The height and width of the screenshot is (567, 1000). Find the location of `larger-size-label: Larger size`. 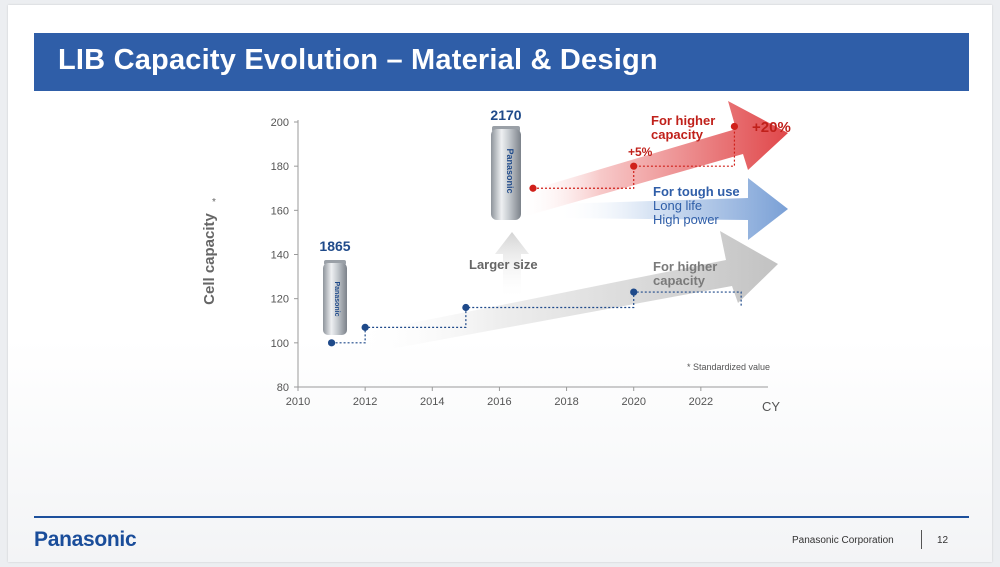

larger-size-label: Larger size is located at coordinates (503, 264).